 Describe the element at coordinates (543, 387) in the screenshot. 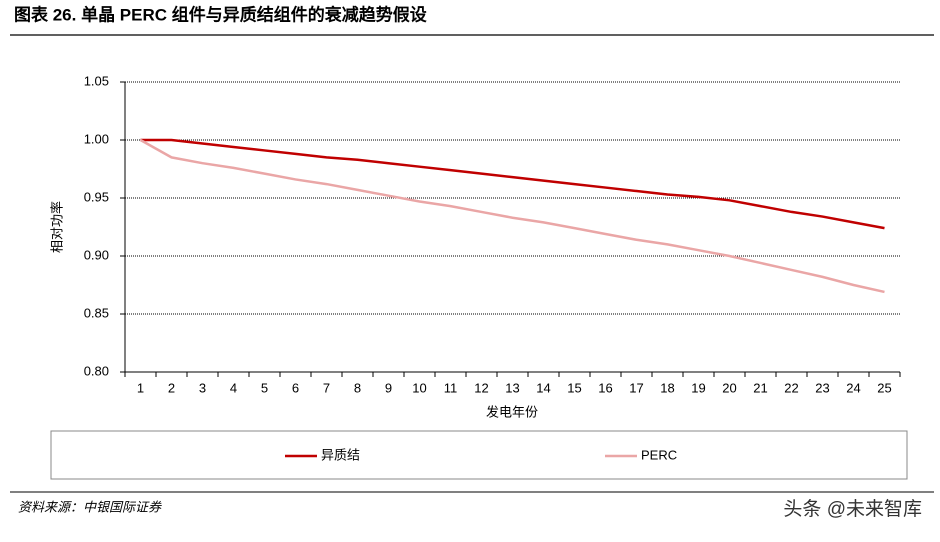

I see `x-tick-label: 14` at that location.